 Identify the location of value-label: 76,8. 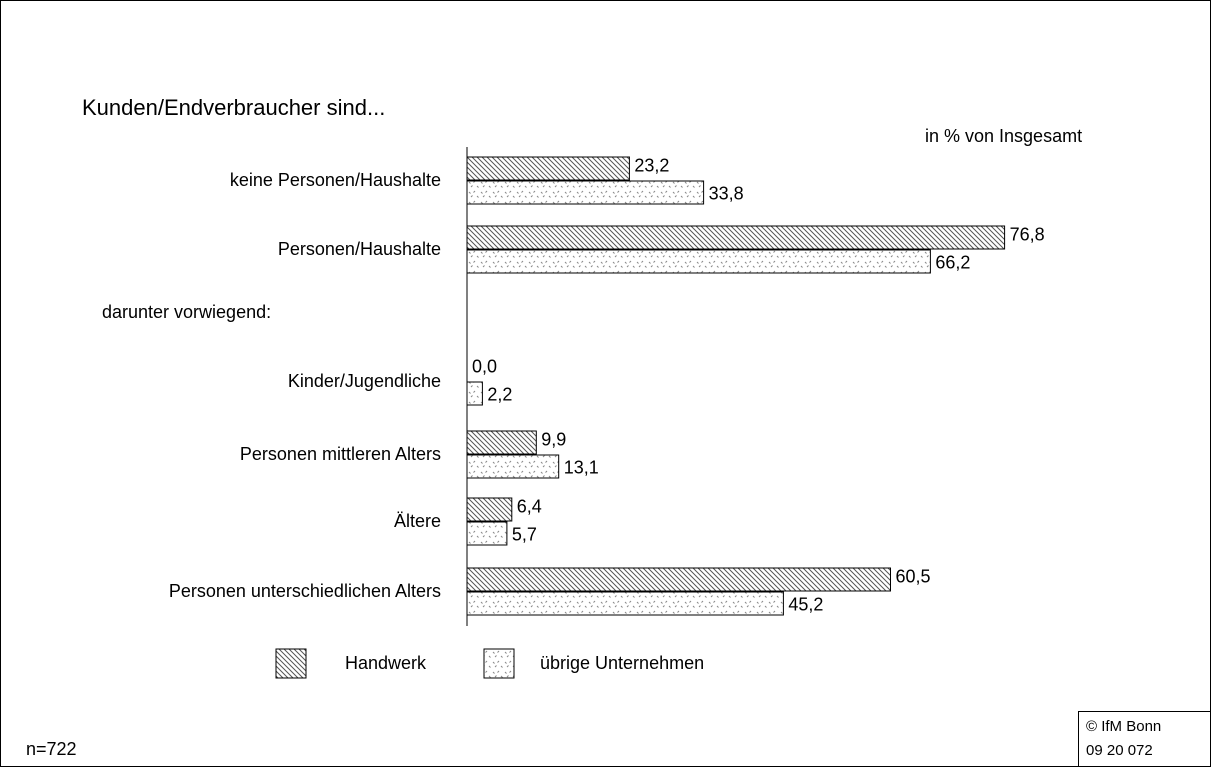
(1027, 234).